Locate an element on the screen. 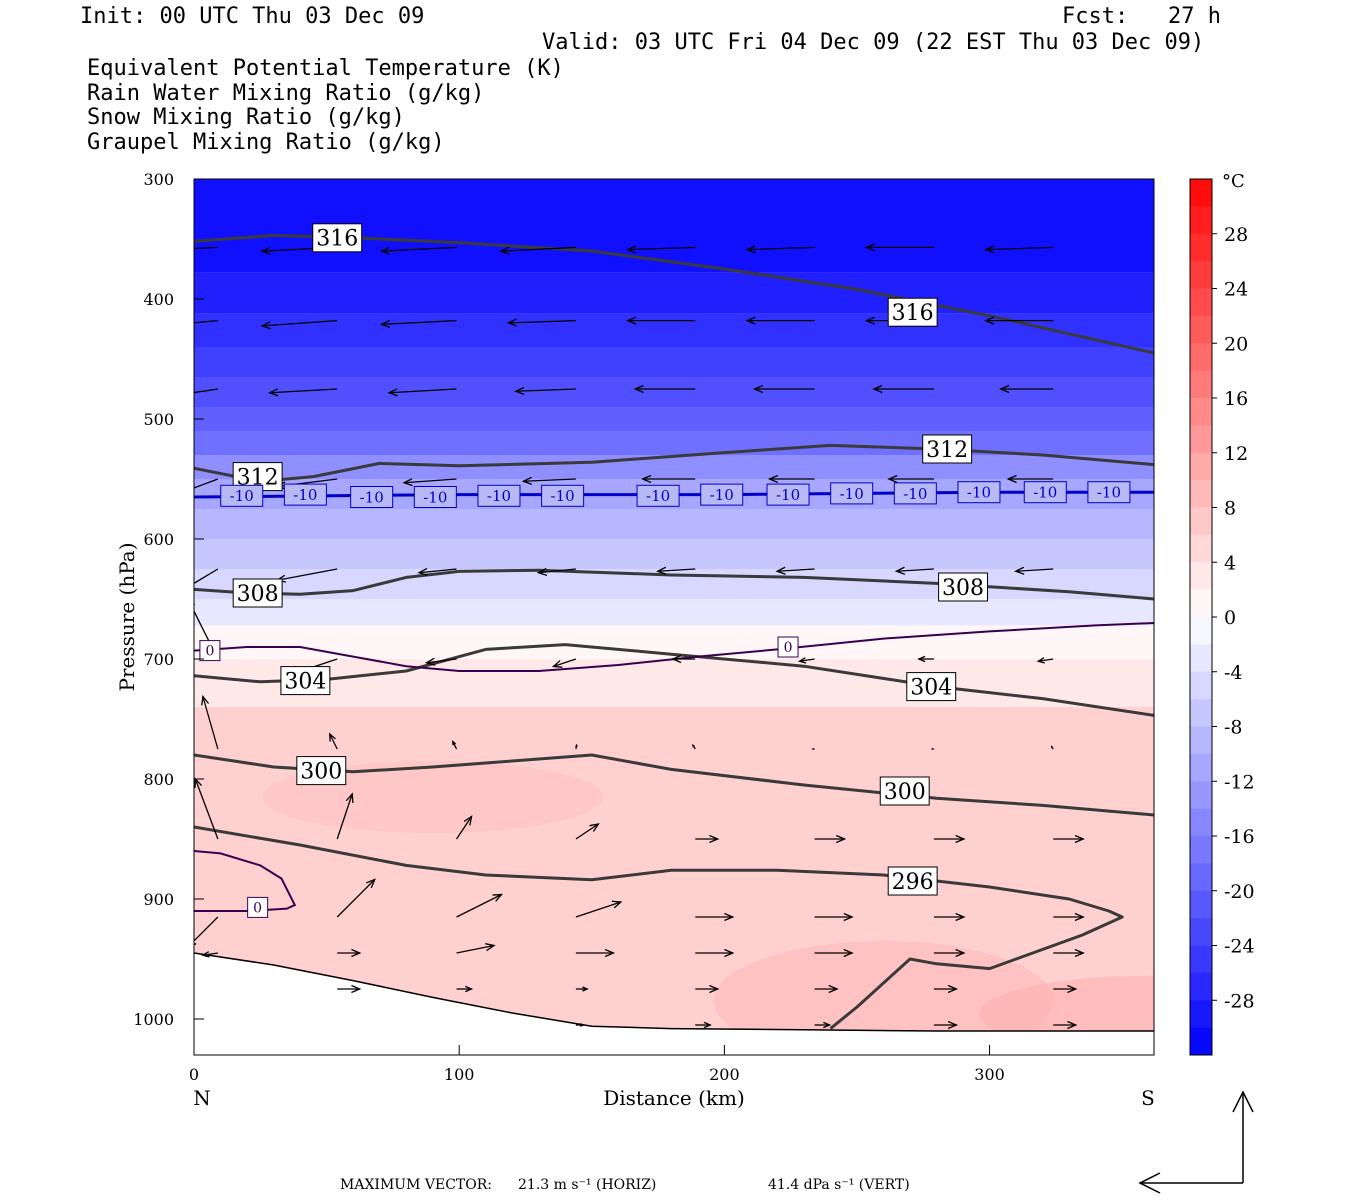 The image size is (1350, 1200). x-tick-label: 300 is located at coordinates (989, 1074).